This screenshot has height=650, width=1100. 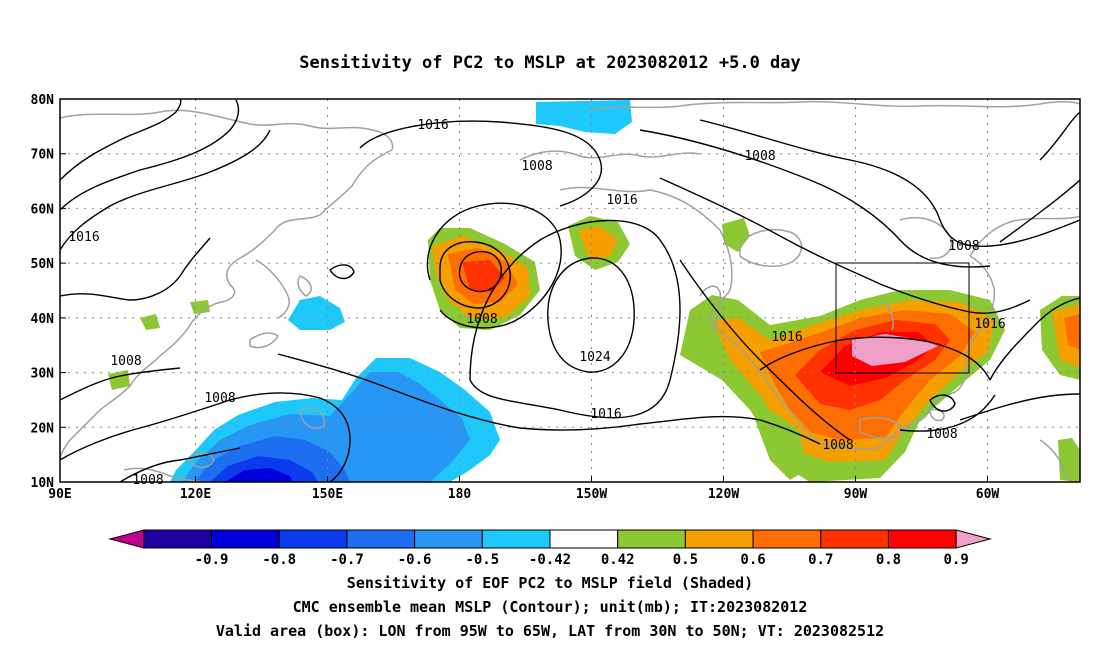 I want to click on lon-label: 180, so click(x=460, y=494).